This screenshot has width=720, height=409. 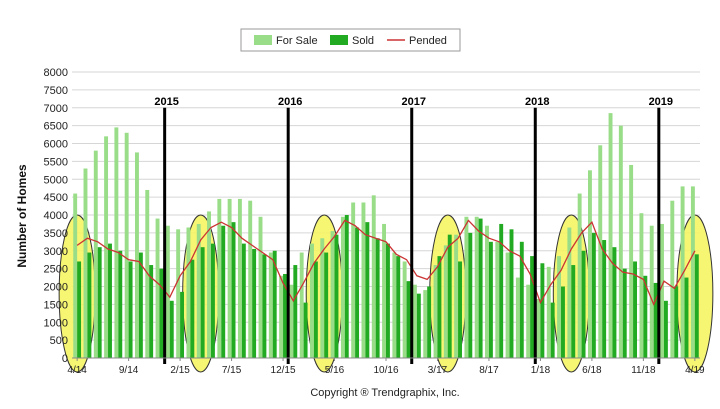 I want to click on y-tick-label: 2500, so click(x=56, y=270).